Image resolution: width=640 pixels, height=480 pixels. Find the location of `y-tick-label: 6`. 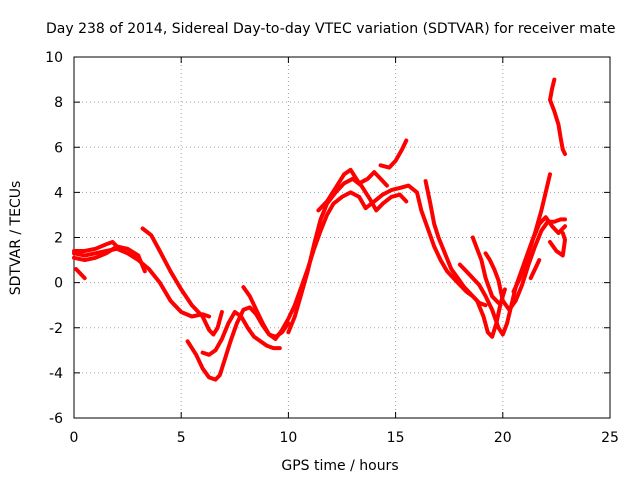

y-tick-label: 6 is located at coordinates (58, 148).